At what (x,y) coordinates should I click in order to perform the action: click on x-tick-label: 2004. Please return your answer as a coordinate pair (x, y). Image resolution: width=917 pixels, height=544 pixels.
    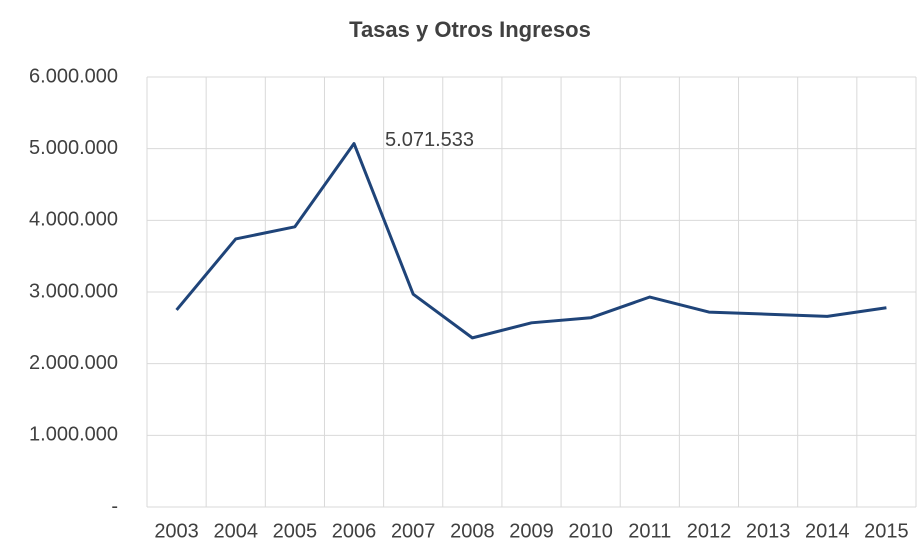
    Looking at the image, I should click on (235, 531).